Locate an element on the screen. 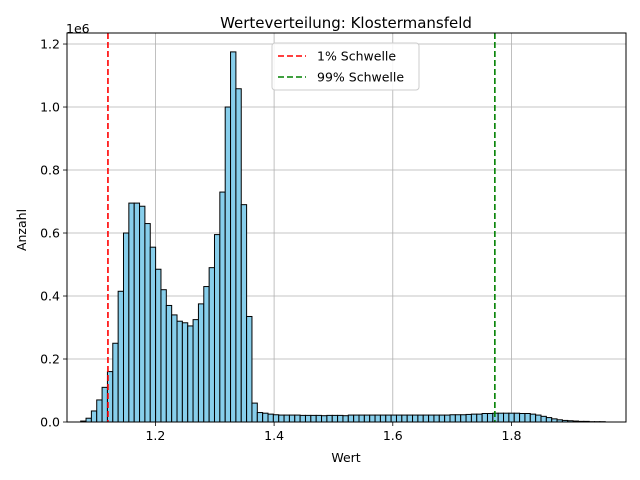 The image size is (640, 480). x-tick-label: 1.2 is located at coordinates (155, 435).